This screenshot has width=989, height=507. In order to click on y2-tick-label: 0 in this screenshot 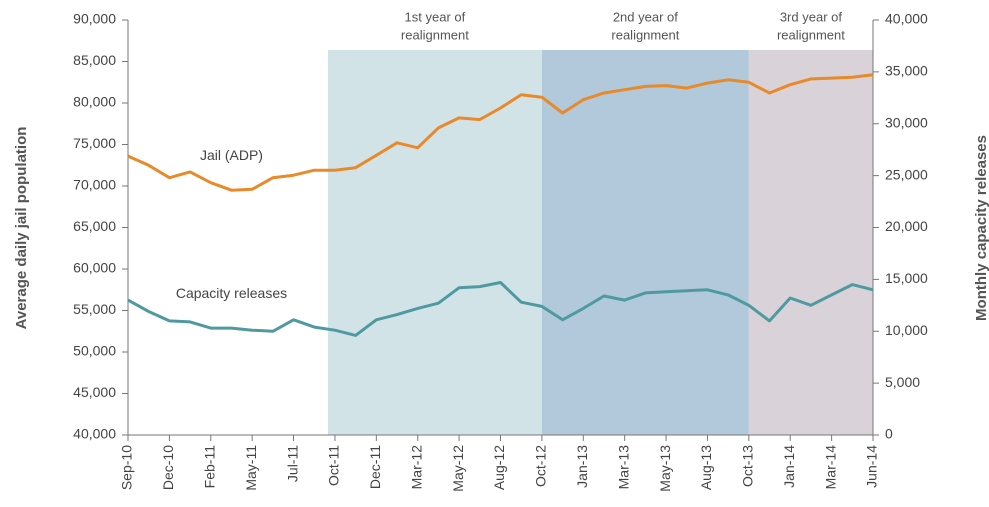, I will do `click(889, 434)`.